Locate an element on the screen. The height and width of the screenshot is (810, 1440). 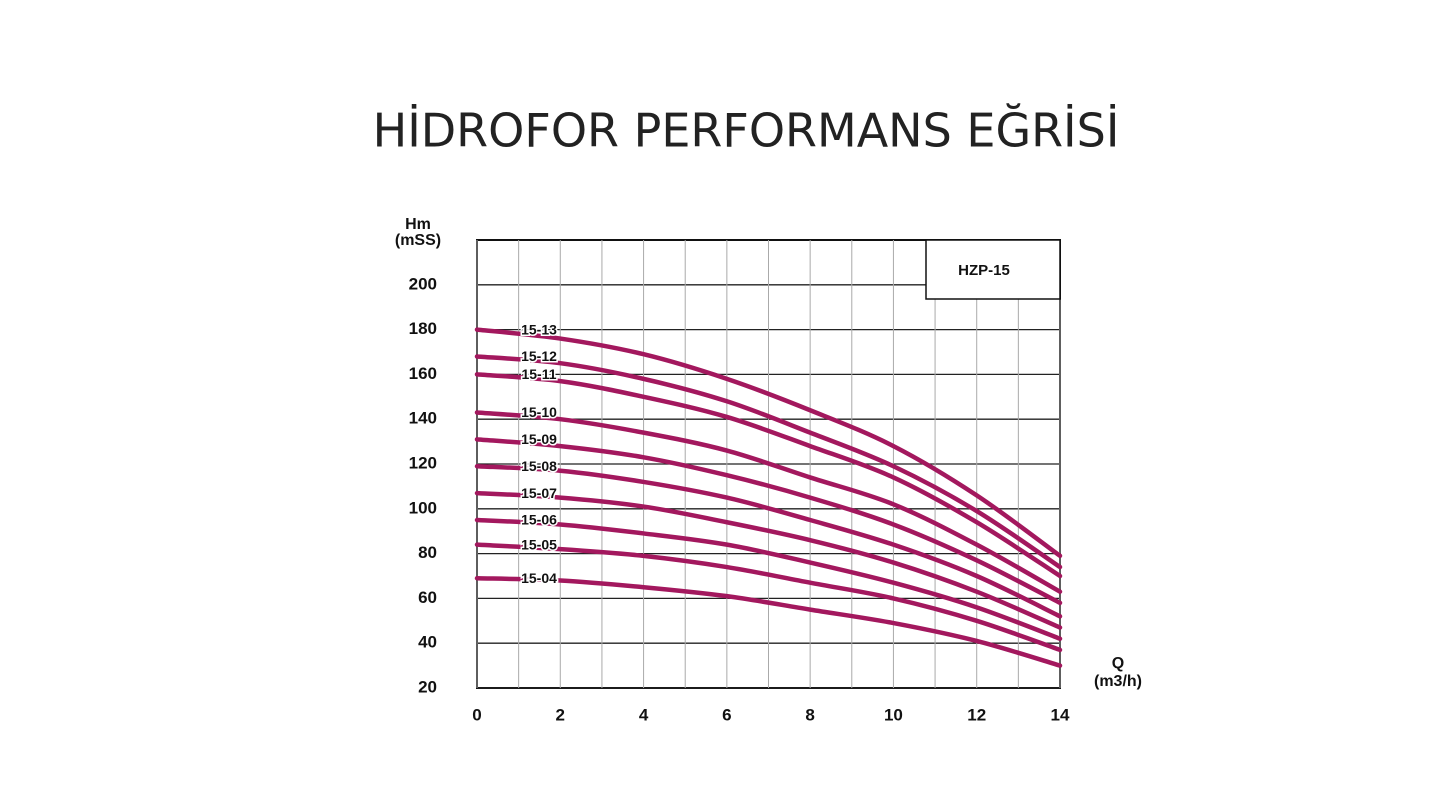
curve-label: 15-08 is located at coordinates (539, 466).